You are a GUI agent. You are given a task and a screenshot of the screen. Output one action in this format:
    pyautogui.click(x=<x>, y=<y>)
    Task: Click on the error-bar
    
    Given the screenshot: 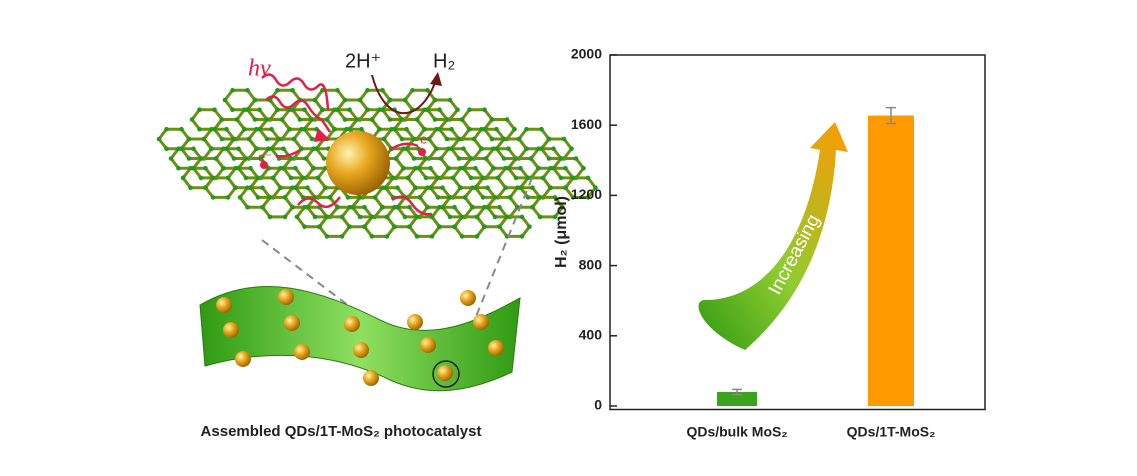 What is the action you would take?
    pyautogui.click(x=737, y=392)
    